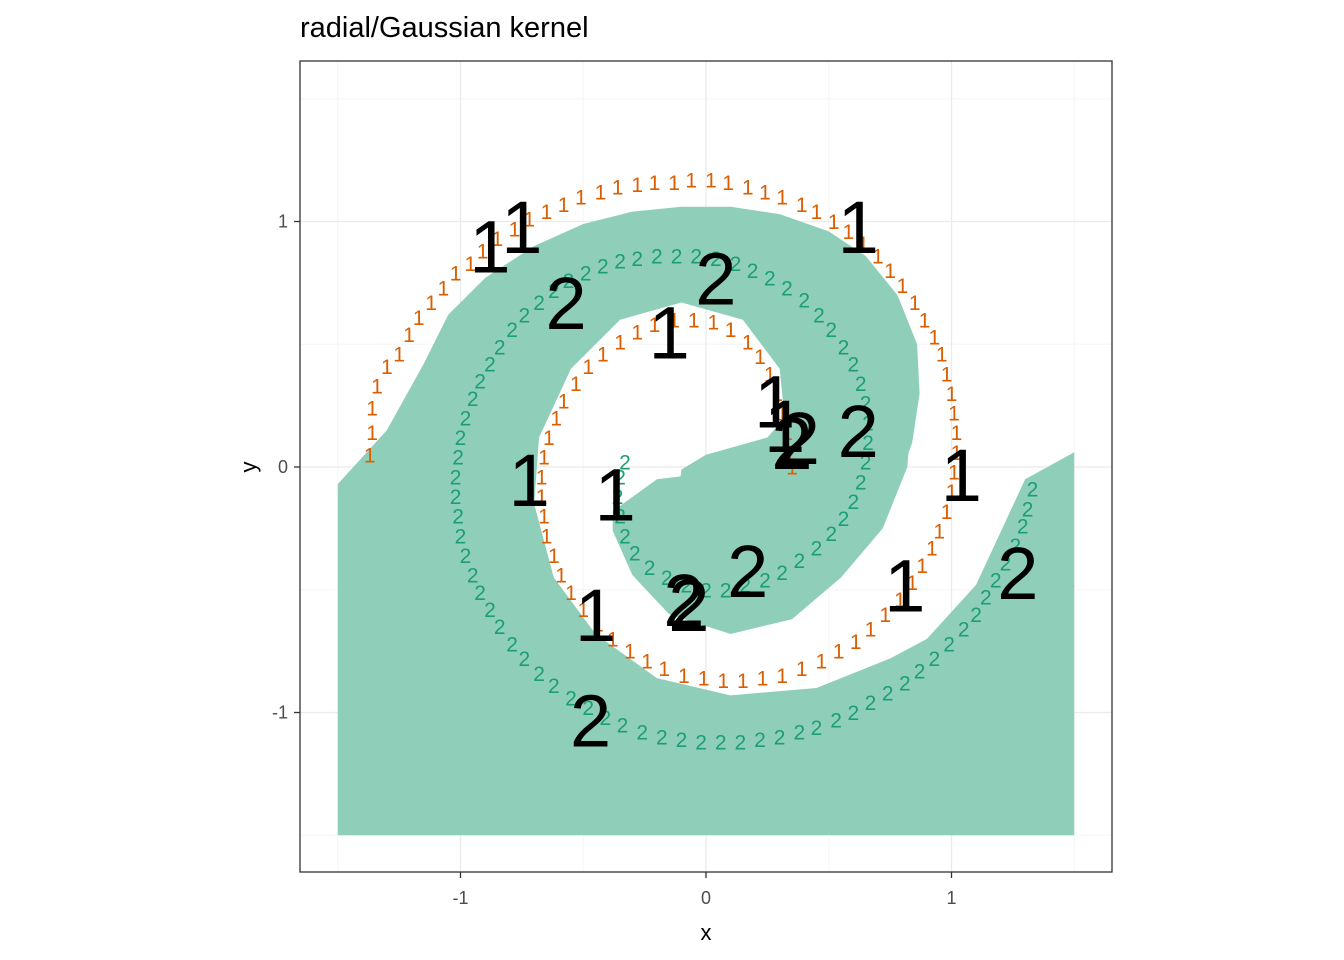 The height and width of the screenshot is (960, 1344). Describe the element at coordinates (283, 222) in the screenshot. I see `y-tick-label: 1` at that location.